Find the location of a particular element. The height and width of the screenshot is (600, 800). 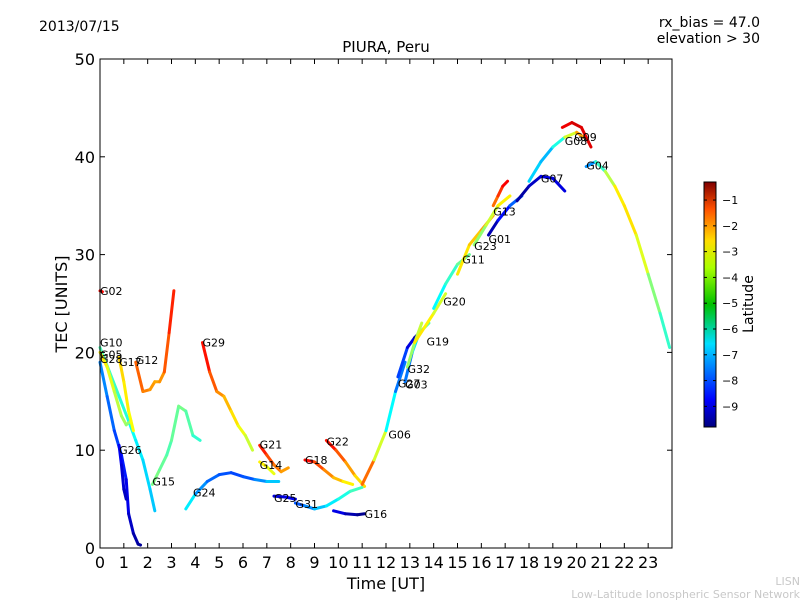

series-g17 is located at coordinates (126, 394).